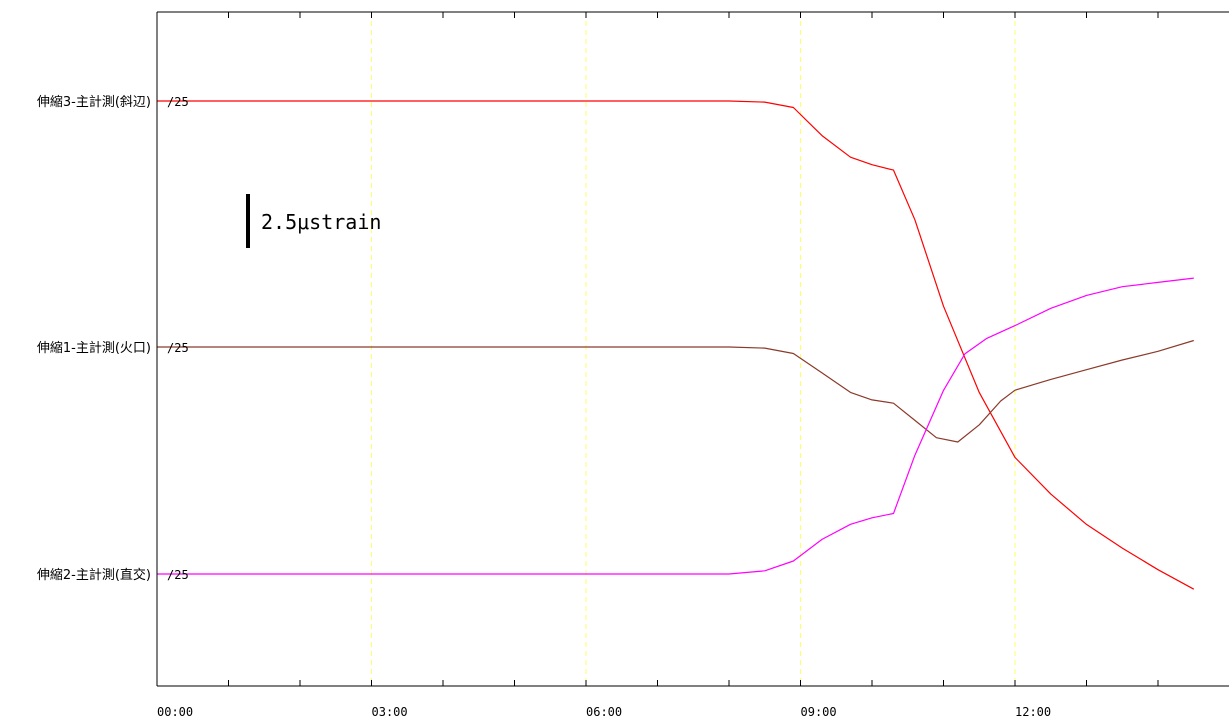  Describe the element at coordinates (321, 222) in the screenshot. I see `scale-bar-label: 2.5μstrain` at that location.